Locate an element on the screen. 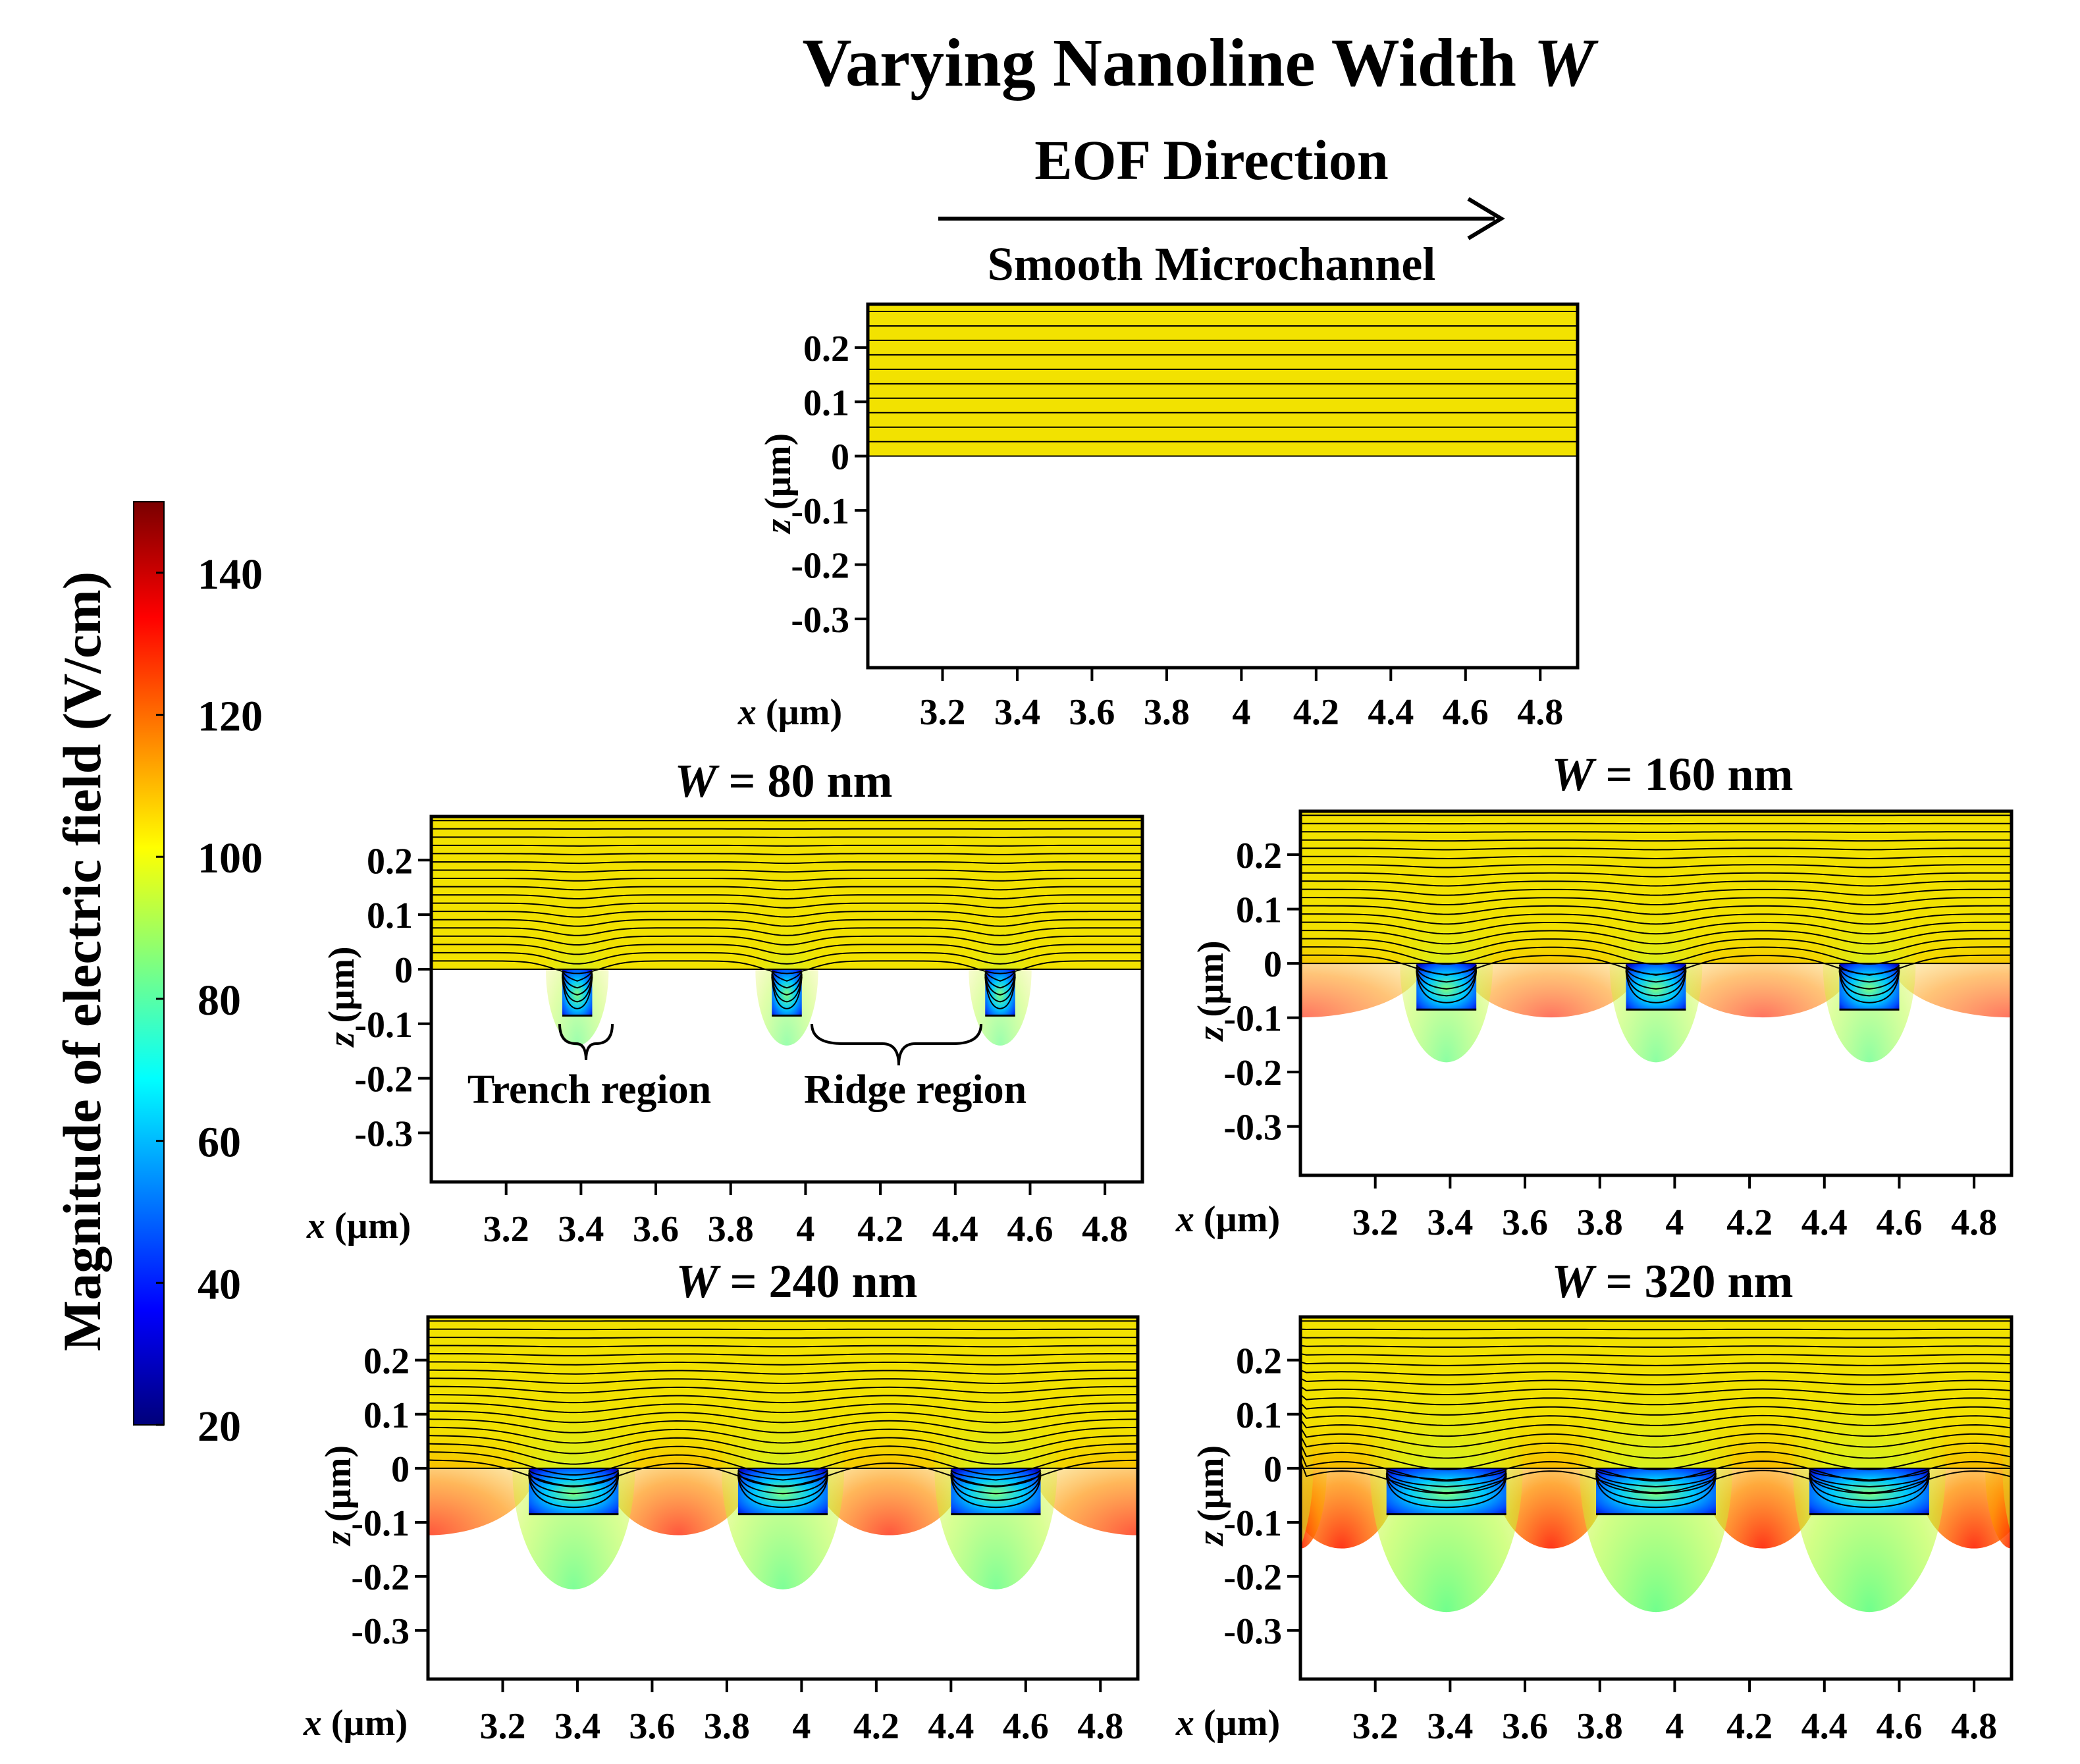 The image size is (2080, 1764). z-axis-tick-label: -0.2 is located at coordinates (820, 565).